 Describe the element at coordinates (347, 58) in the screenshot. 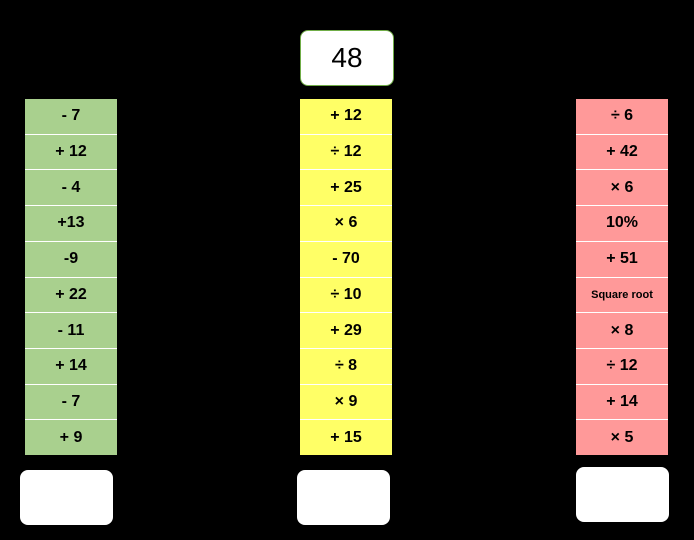

I see `start-number: 48` at that location.